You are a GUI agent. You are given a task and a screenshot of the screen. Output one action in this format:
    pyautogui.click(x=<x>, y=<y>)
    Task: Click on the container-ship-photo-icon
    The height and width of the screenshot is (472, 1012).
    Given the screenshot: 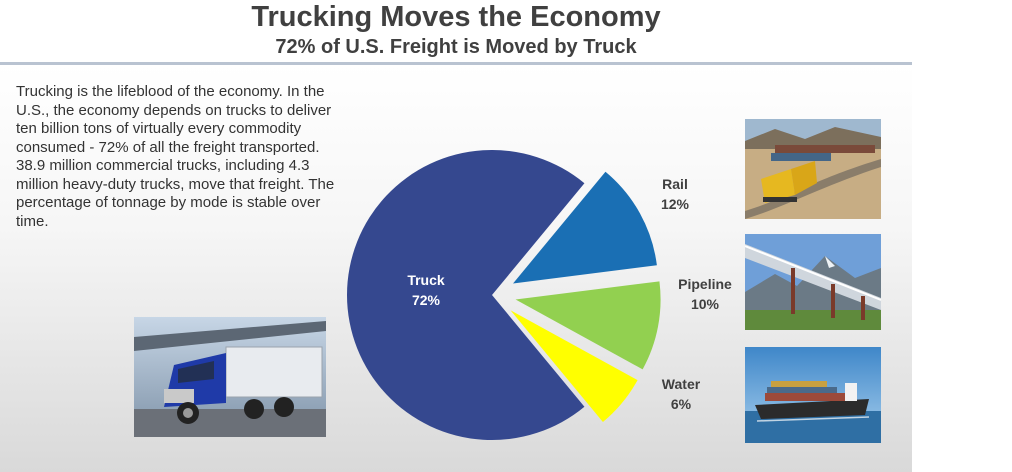 What is the action you would take?
    pyautogui.click(x=813, y=395)
    